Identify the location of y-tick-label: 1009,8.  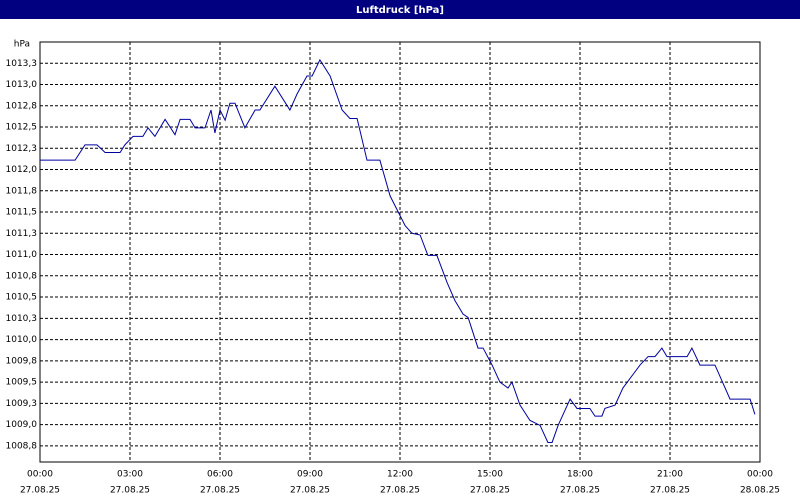
(22, 361).